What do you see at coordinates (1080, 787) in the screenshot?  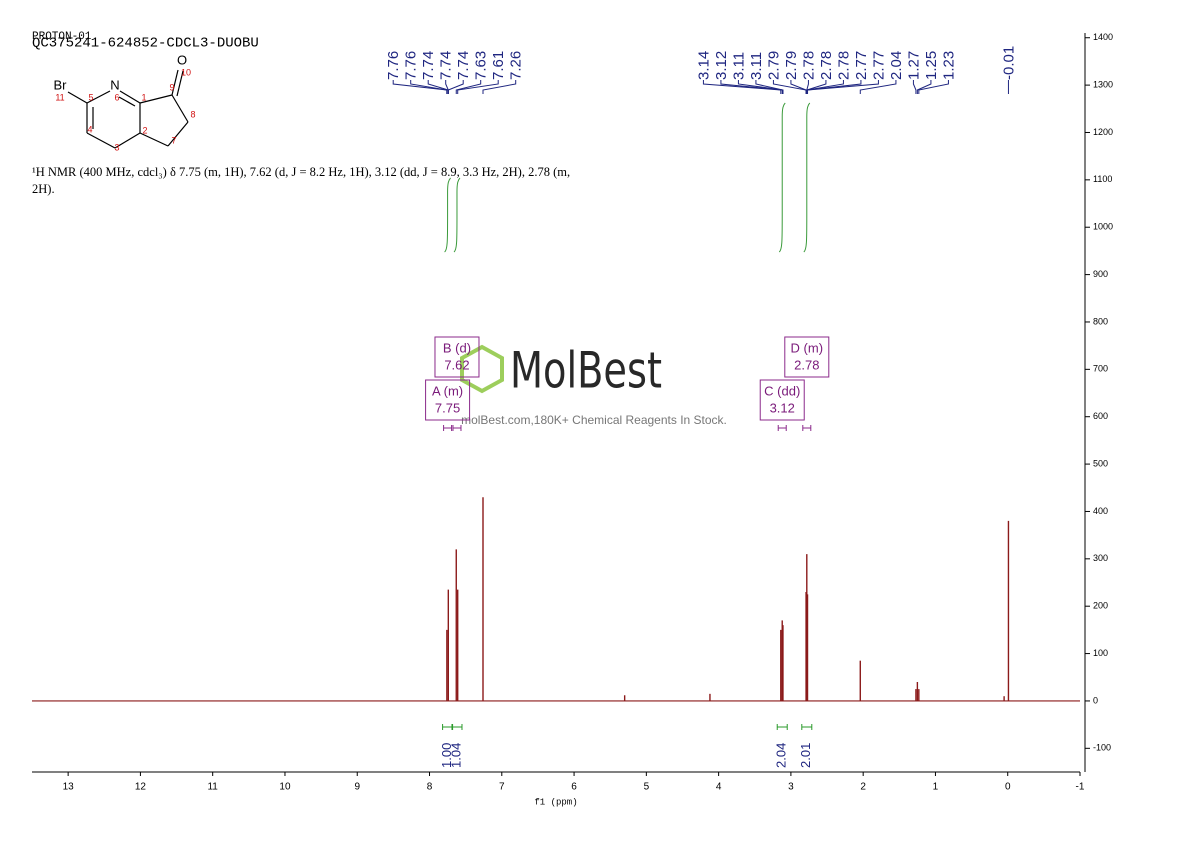 I see `x-tick-label: -1` at bounding box center [1080, 787].